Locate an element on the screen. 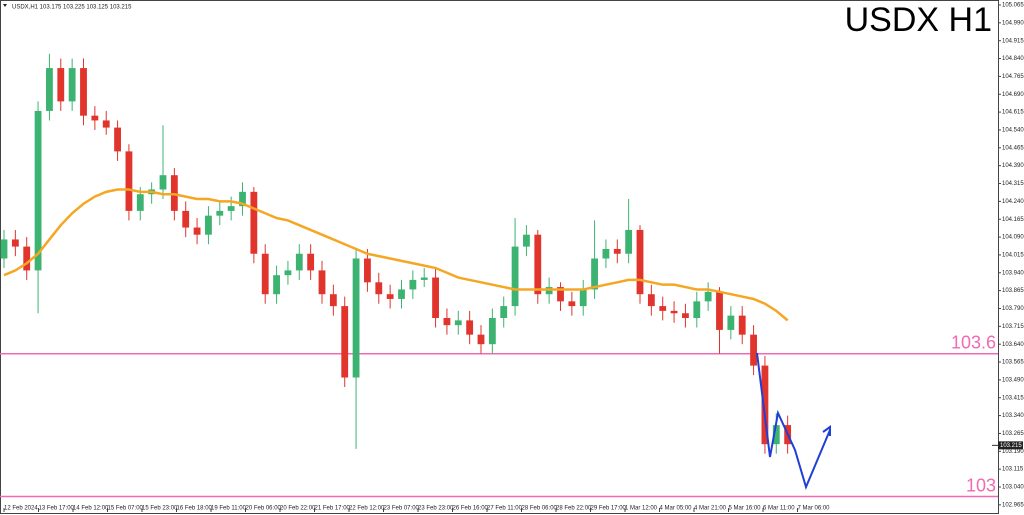 This screenshot has width=1024, height=515. x-tick-label: 26 Feb 16:00 is located at coordinates (471, 509).